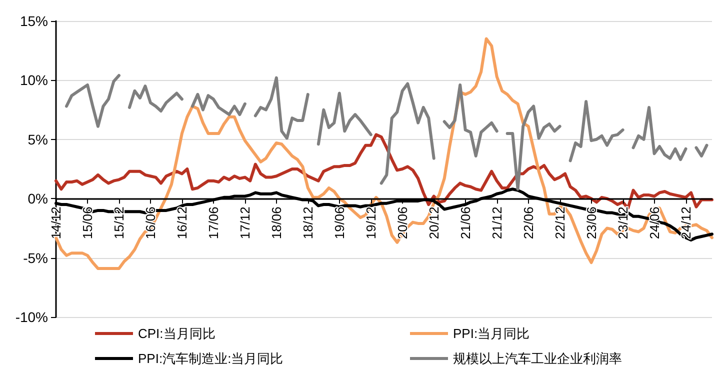 This screenshot has height=381, width=720. Describe the element at coordinates (34, 80) in the screenshot. I see `y-tick-label: 10%` at that location.